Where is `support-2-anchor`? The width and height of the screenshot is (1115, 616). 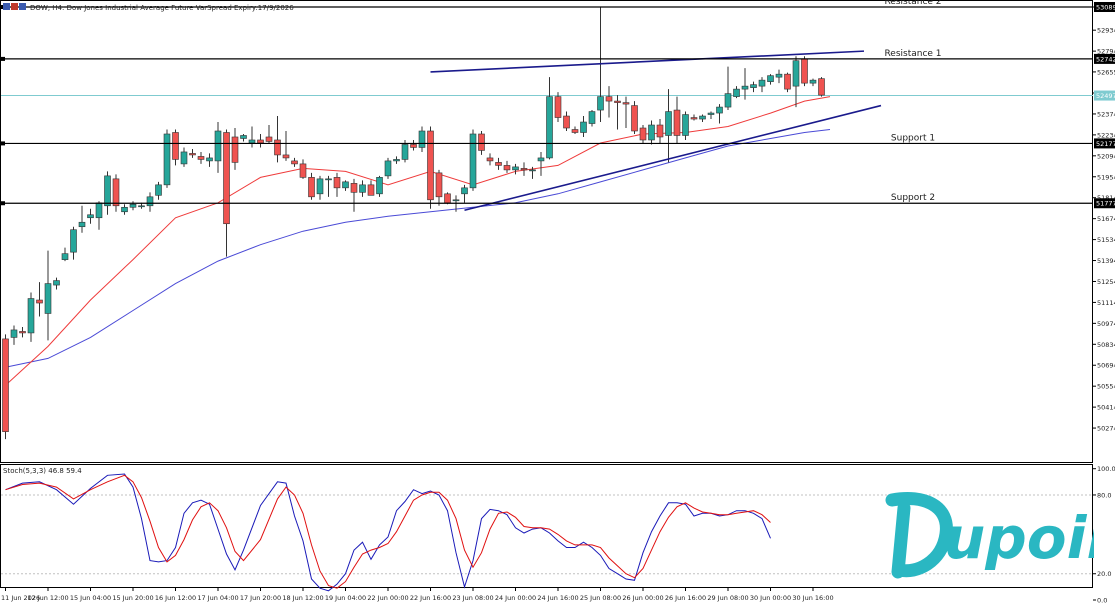 support-2-anchor is located at coordinates (3, 203).